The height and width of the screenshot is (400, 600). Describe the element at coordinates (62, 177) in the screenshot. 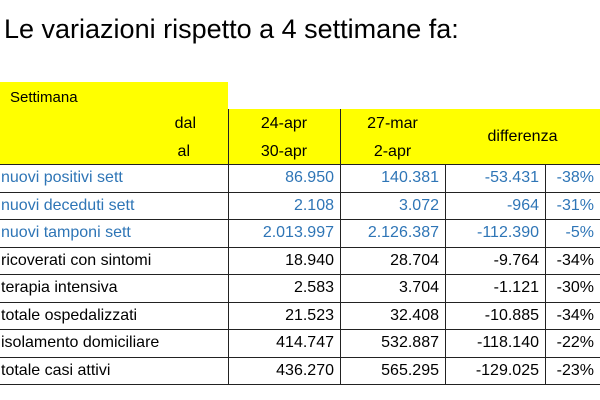

I see `row-label: nuovi positivi sett` at that location.